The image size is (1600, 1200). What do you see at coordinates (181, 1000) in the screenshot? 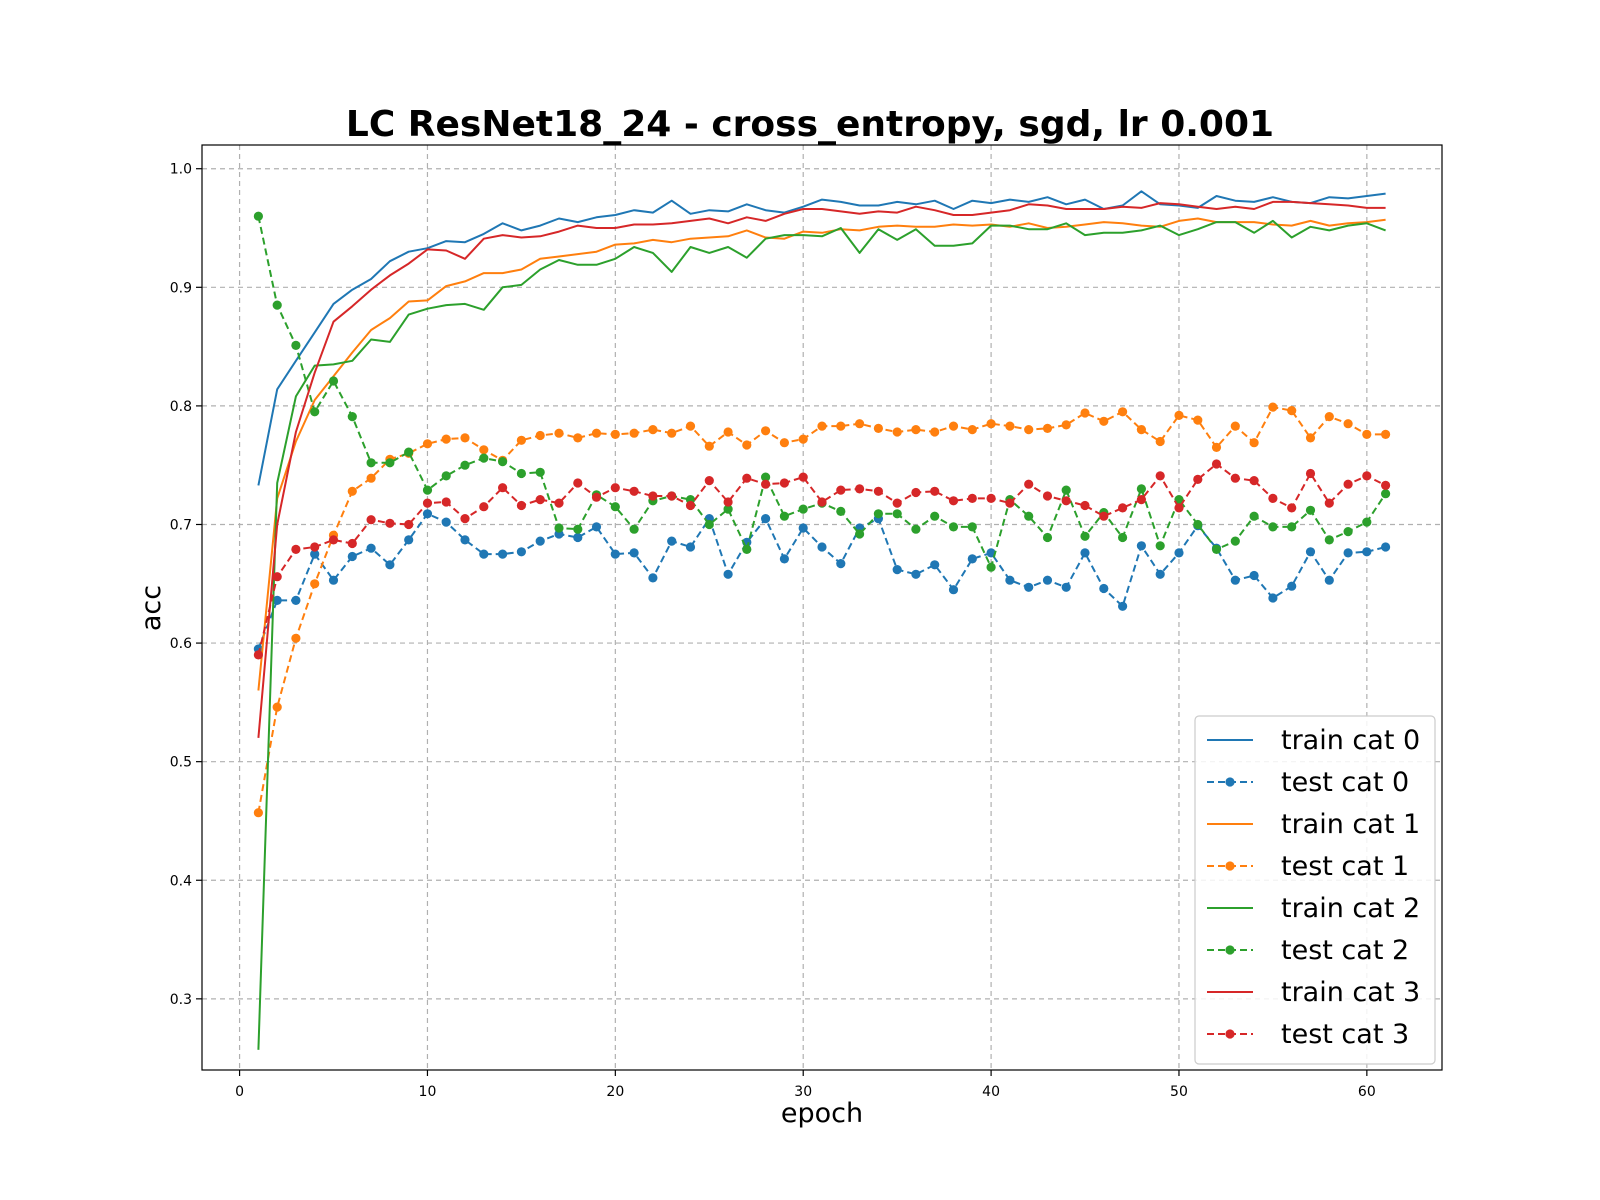
I see `y-tick-label: 0.3` at bounding box center [181, 1000].